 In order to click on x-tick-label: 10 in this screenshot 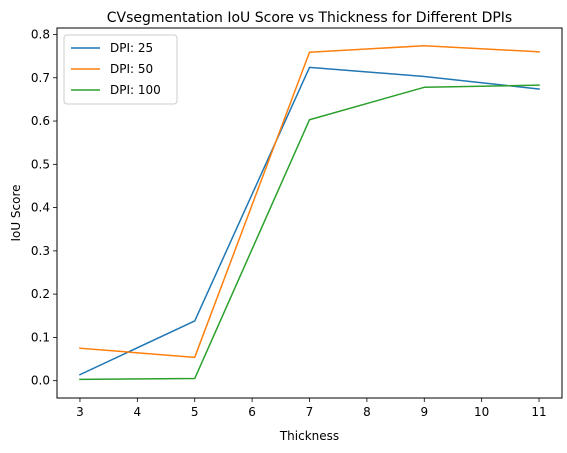, I will do `click(481, 412)`.